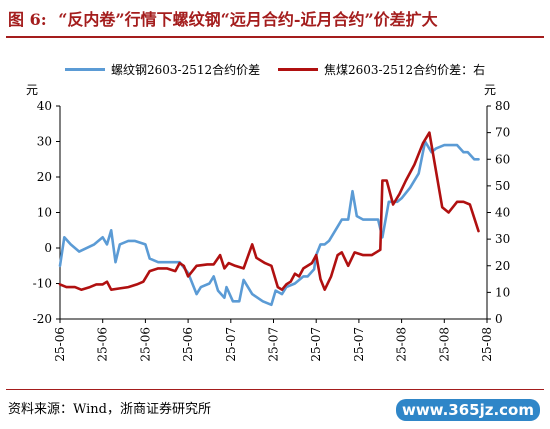 Image resolution: width=550 pixels, height=429 pixels. What do you see at coordinates (502, 106) in the screenshot?
I see `right-tick-label: 80` at bounding box center [502, 106].